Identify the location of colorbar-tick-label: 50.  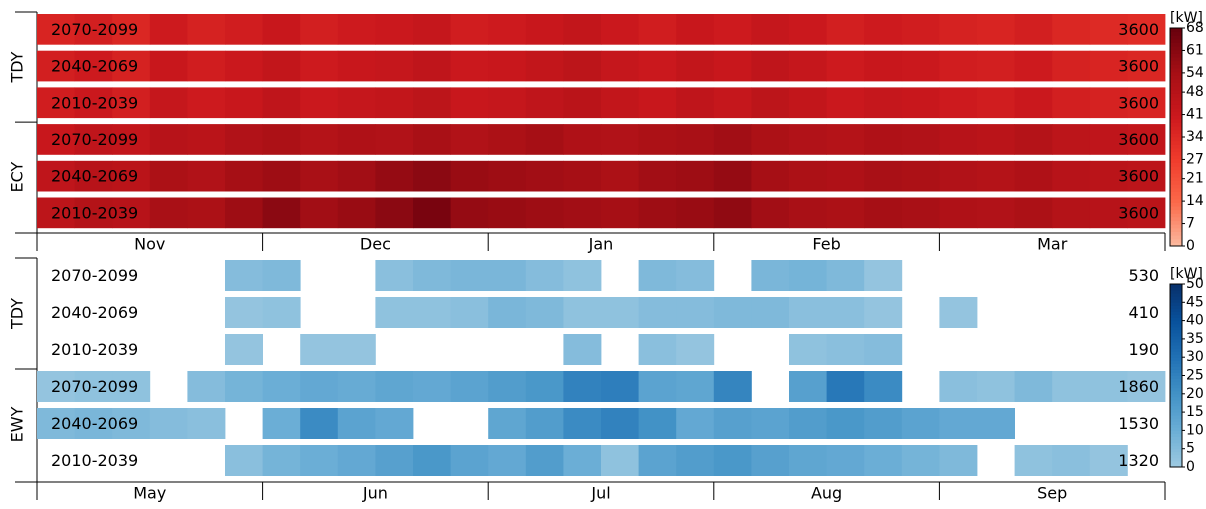
(1195, 284).